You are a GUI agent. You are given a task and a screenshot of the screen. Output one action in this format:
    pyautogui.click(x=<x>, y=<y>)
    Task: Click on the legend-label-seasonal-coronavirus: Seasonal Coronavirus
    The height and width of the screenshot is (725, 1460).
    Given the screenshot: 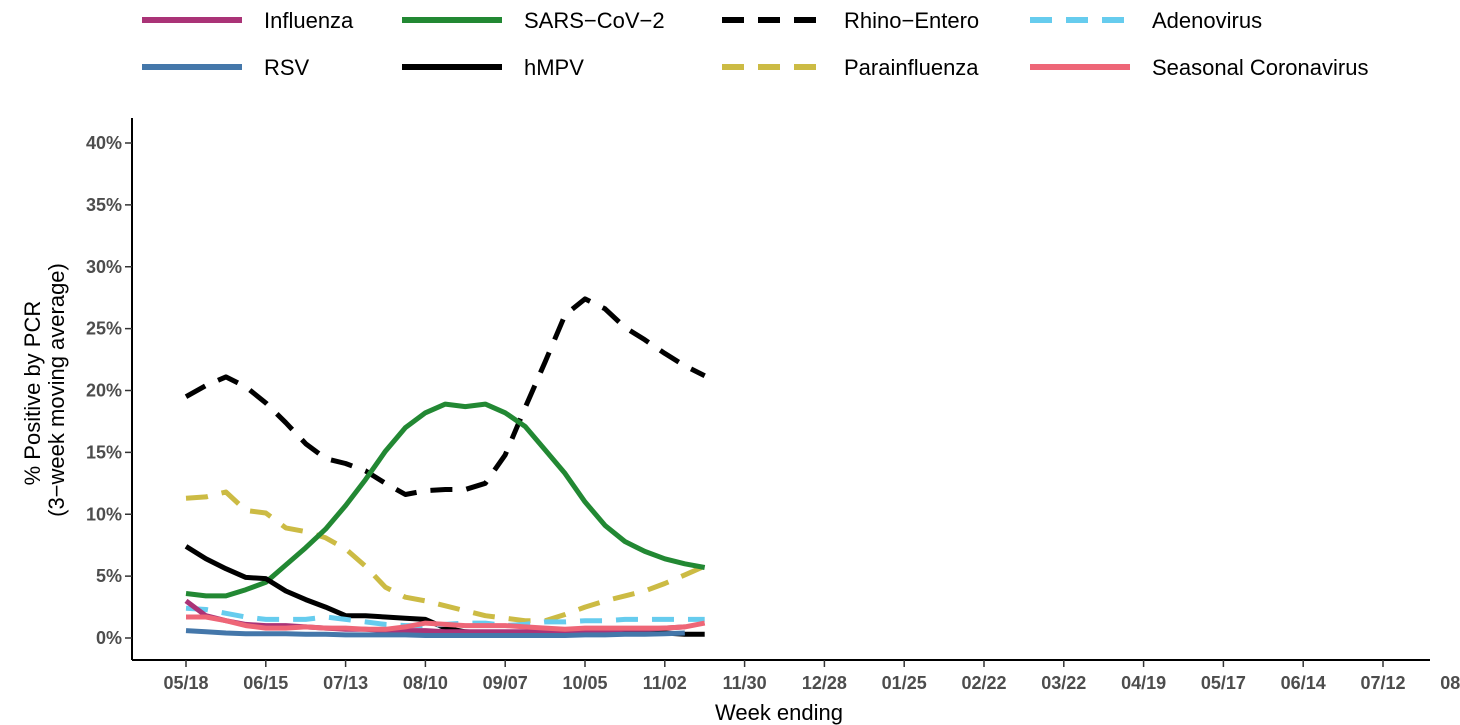 What is the action you would take?
    pyautogui.click(x=1260, y=67)
    